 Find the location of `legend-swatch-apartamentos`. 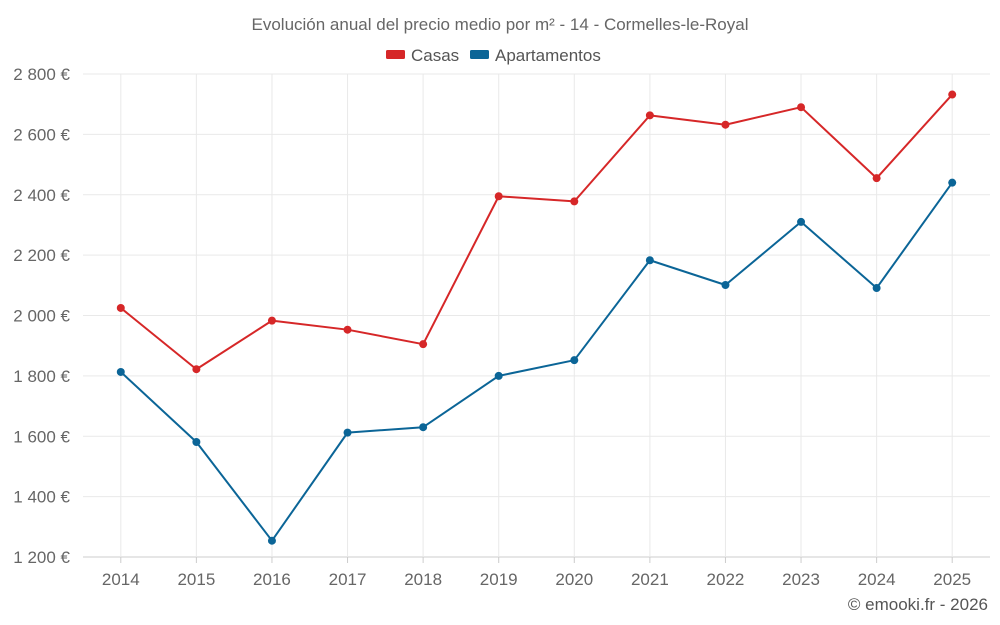

legend-swatch-apartamentos is located at coordinates (479, 54).